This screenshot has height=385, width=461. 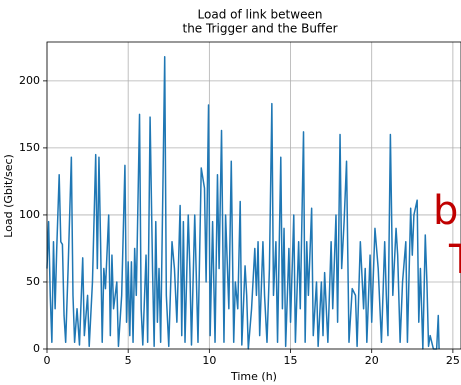 I want to click on chart-title: Load of link between, so click(x=260, y=15).